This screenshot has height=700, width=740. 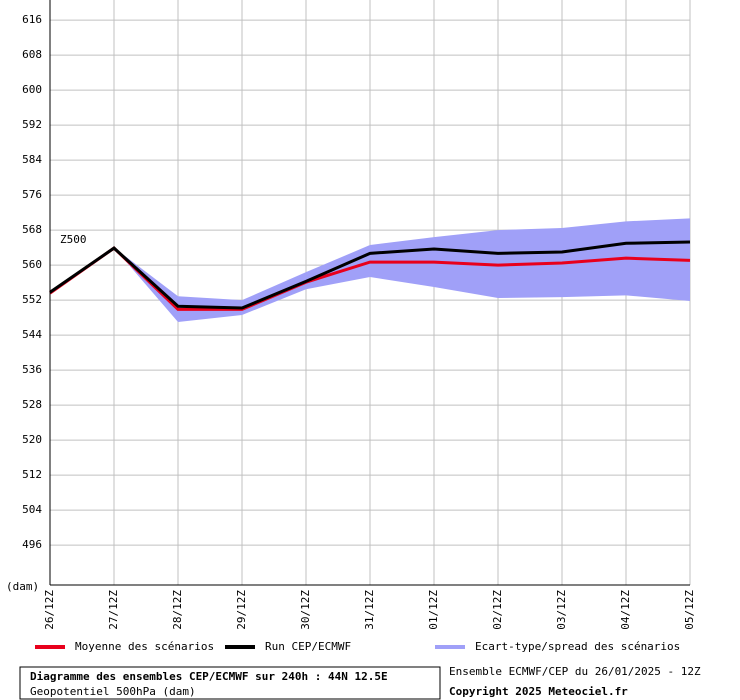 I want to click on y-tick-label: 600, so click(x=32, y=89).